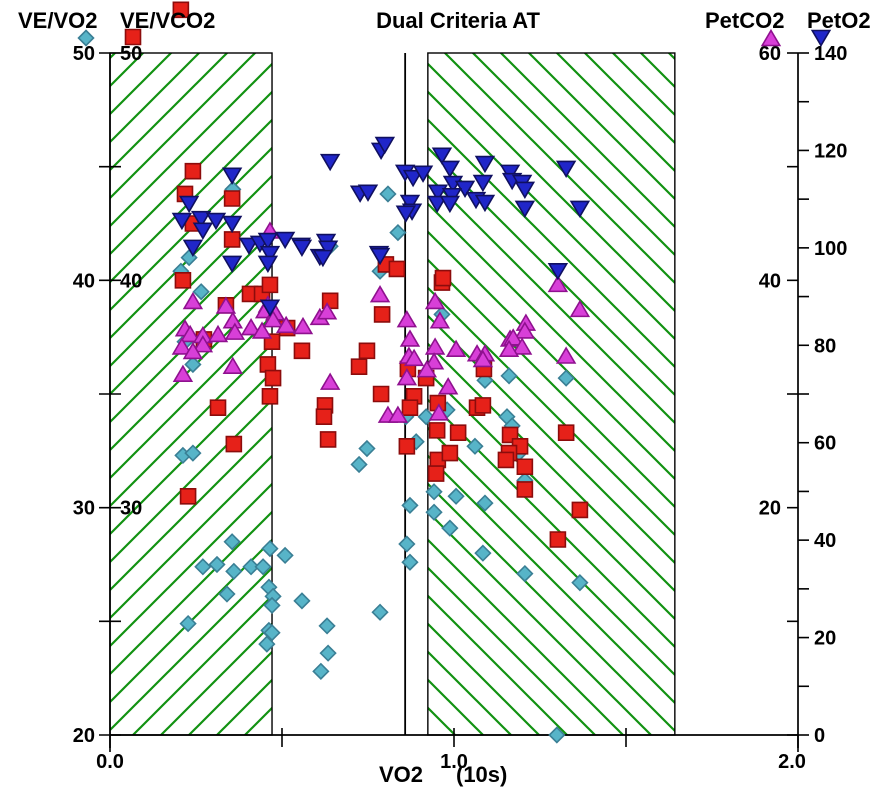 The width and height of the screenshot is (882, 801). What do you see at coordinates (86, 38) in the screenshot?
I see `ve-vo2-legend-marker` at bounding box center [86, 38].